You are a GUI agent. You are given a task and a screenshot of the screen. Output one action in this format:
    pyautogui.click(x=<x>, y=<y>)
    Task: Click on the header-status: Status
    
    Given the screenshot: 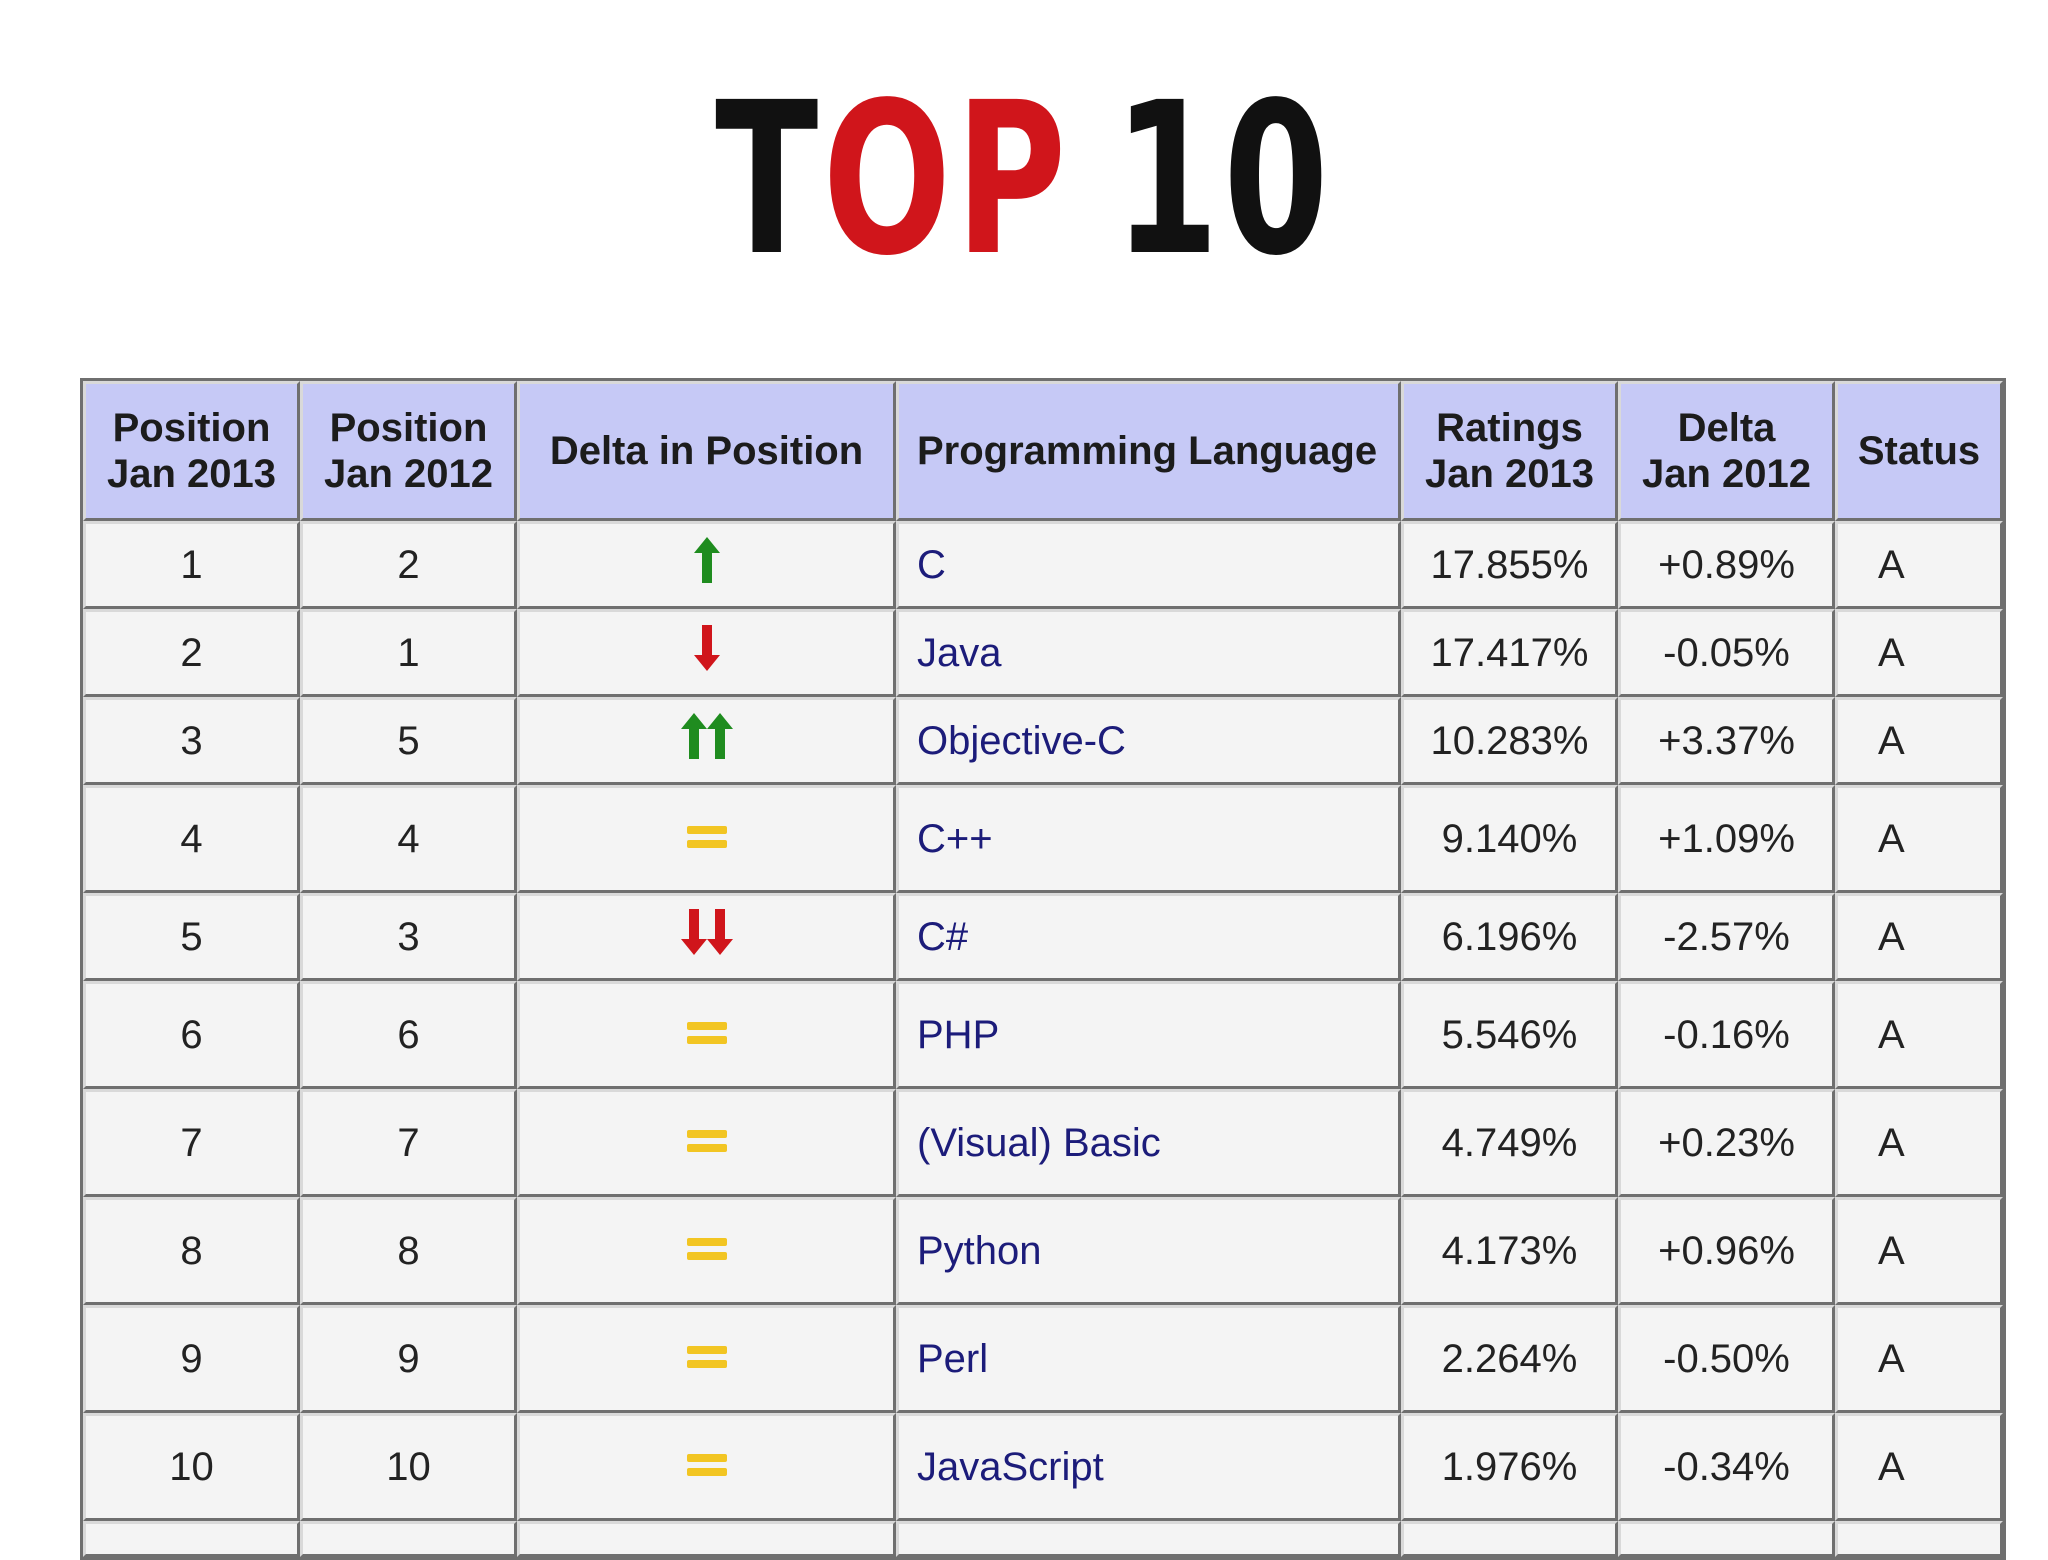 What is the action you would take?
    pyautogui.click(x=1919, y=451)
    